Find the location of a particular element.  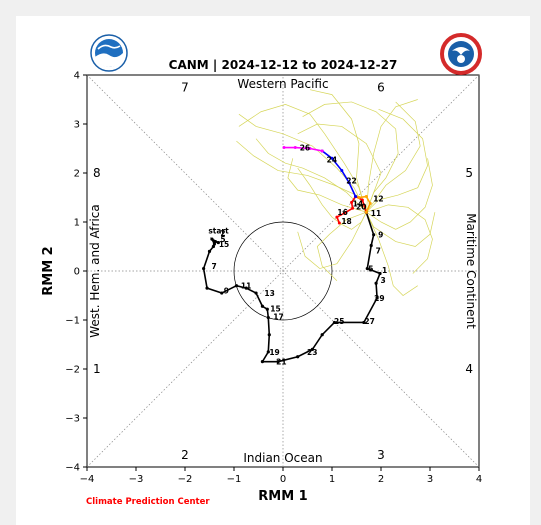

unit-circle is located at coordinates (283, 271).